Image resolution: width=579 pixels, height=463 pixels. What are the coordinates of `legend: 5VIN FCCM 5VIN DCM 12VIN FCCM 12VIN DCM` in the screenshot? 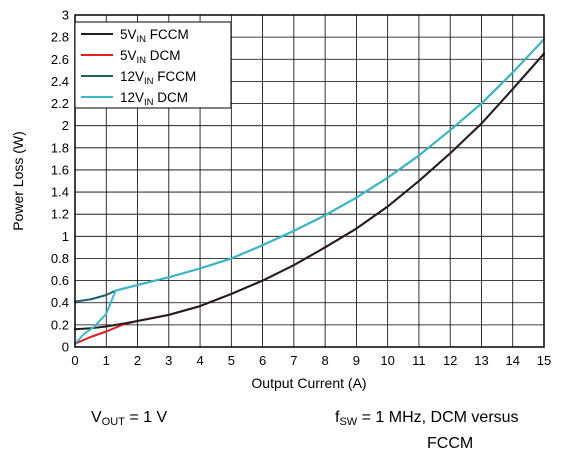 It's located at (153, 65).